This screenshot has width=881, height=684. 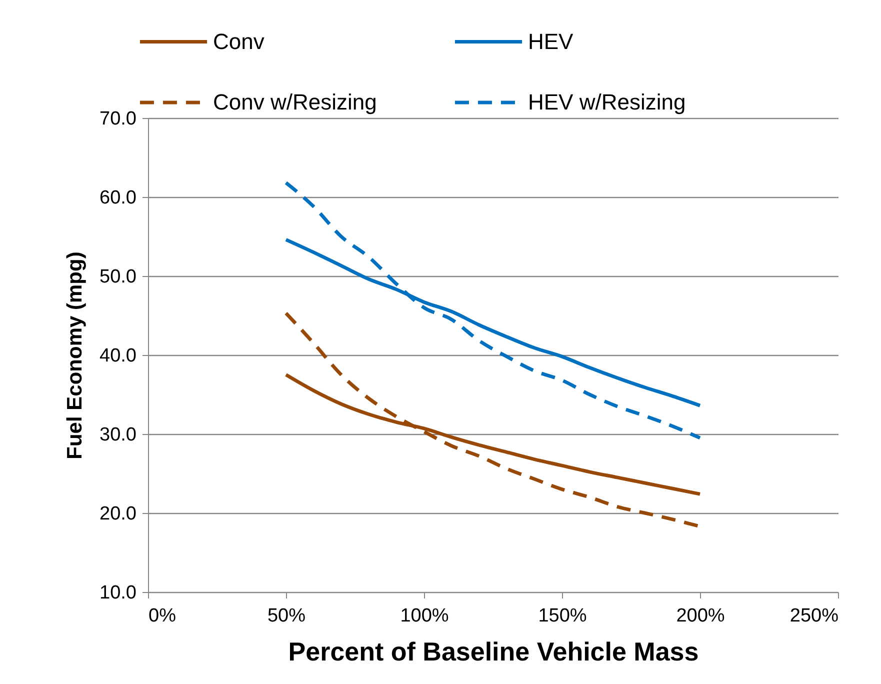 What do you see at coordinates (700, 616) in the screenshot?
I see `x-tick-label: 200%` at bounding box center [700, 616].